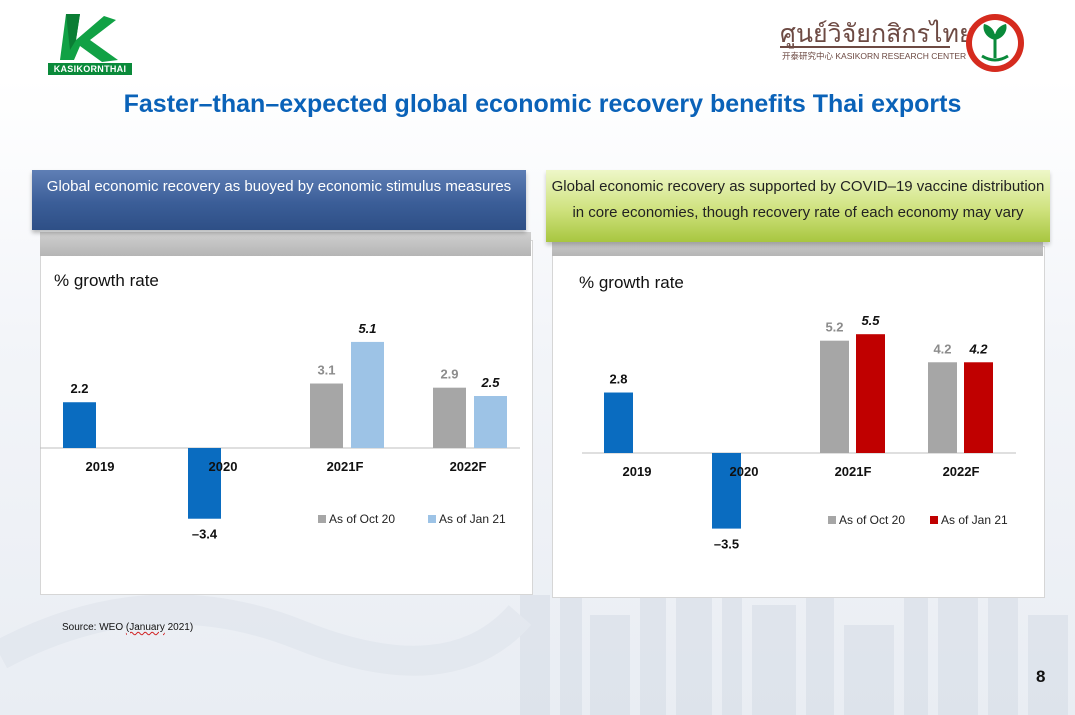 The height and width of the screenshot is (715, 1075). Describe the element at coordinates (877, 33) in the screenshot. I see `kresearch-thai-name: ศูนย์วิจัยกสิกรไทย` at that location.